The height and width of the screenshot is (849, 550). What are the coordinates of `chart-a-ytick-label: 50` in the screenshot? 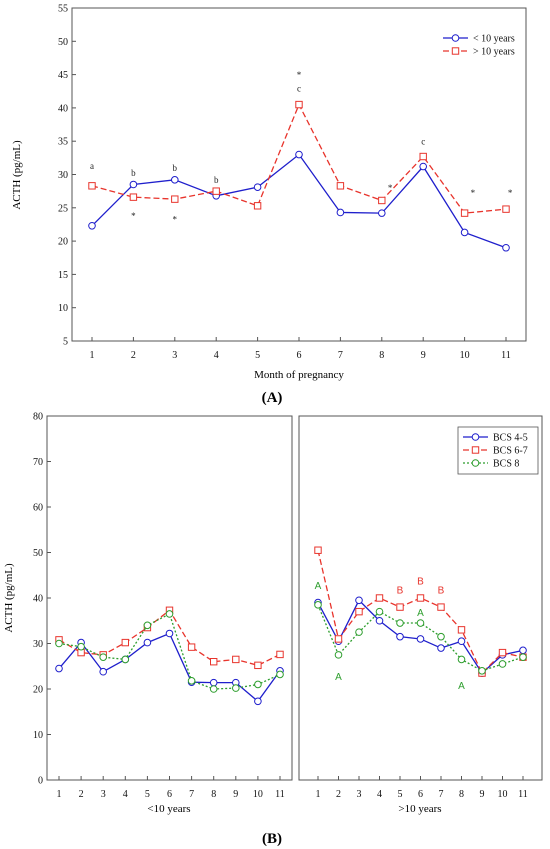 It's located at (63, 42).